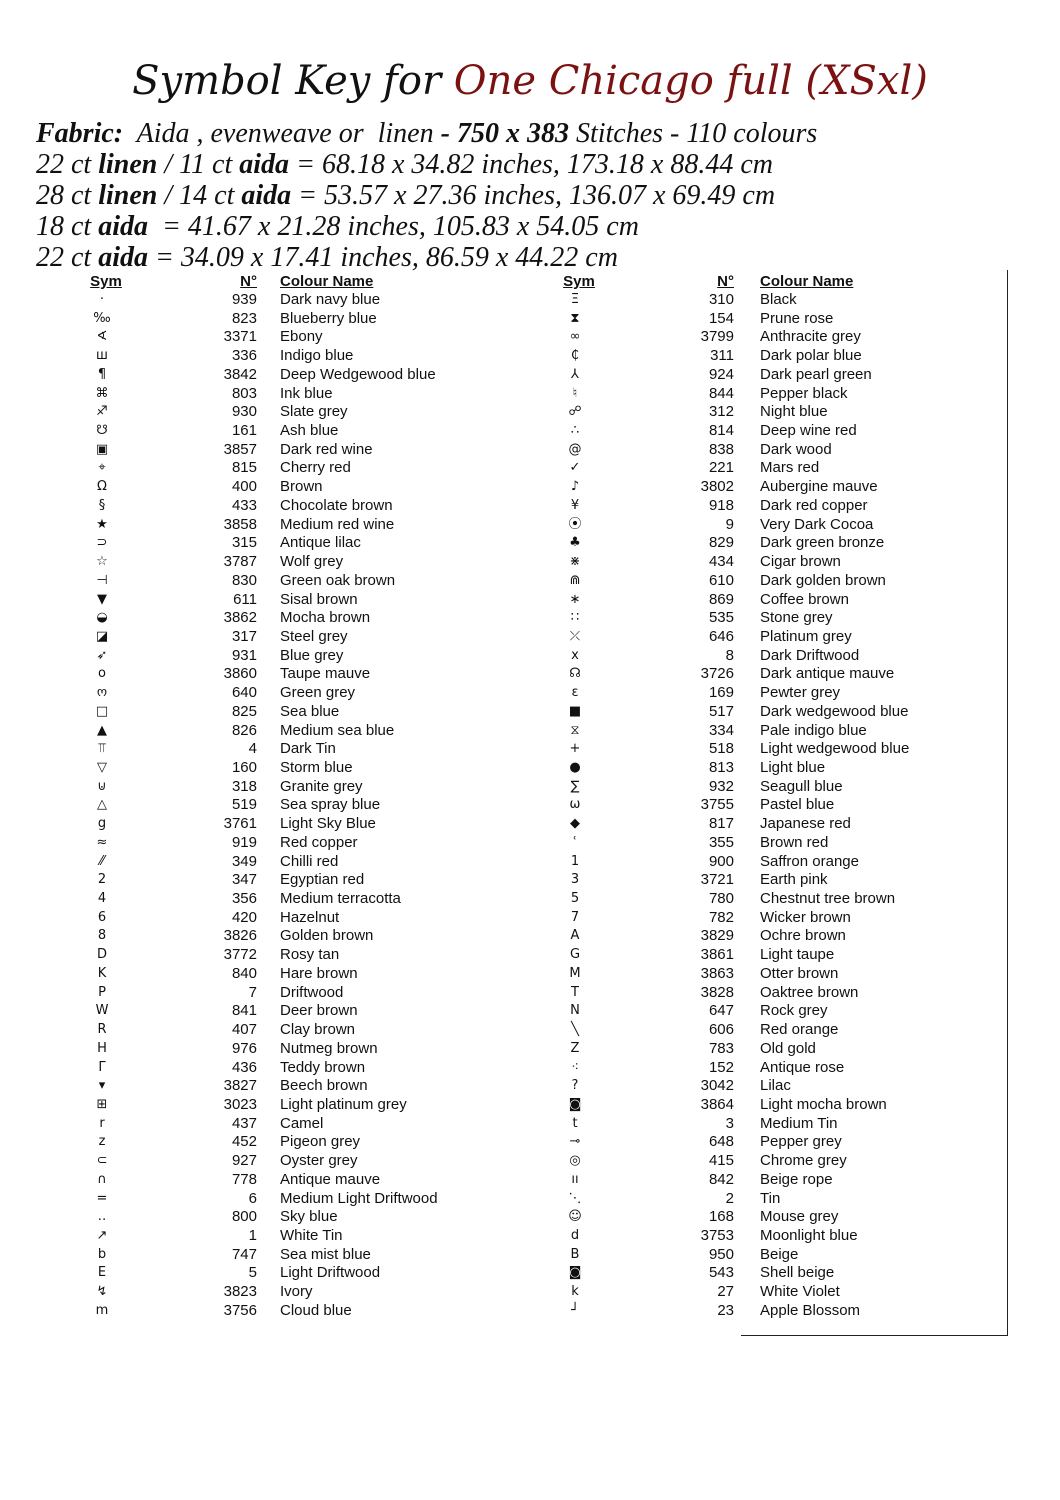 The width and height of the screenshot is (1060, 1500). What do you see at coordinates (721, 599) in the screenshot?
I see `colour-number: 869` at bounding box center [721, 599].